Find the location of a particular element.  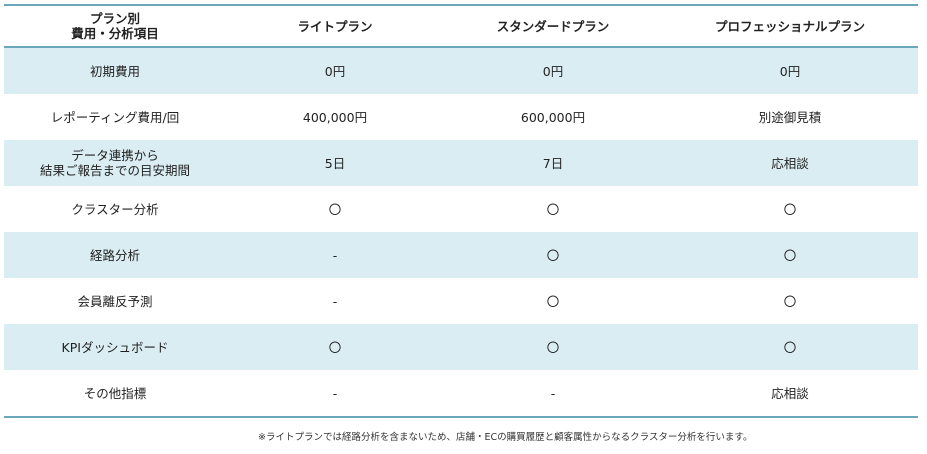

light-cell: 400,000円 is located at coordinates (335, 117).